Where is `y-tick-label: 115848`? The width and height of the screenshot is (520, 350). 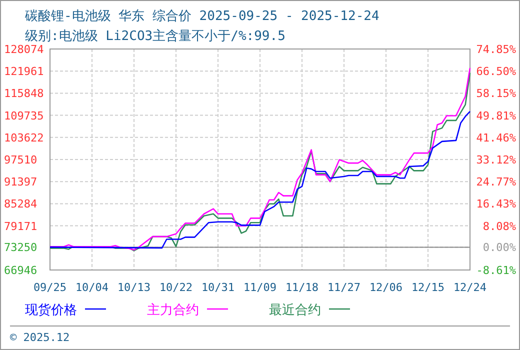 y-tick-label: 115848 is located at coordinates (24, 93).